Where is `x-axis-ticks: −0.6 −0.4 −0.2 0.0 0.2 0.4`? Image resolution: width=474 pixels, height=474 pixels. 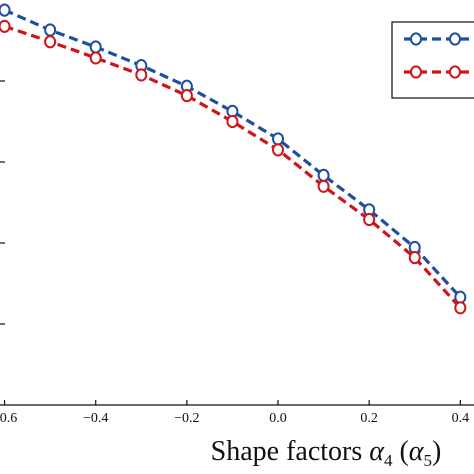
x-axis-ticks: −0.6 −0.4 −0.2 0.0 0.2 0.4 is located at coordinates (234, 413).